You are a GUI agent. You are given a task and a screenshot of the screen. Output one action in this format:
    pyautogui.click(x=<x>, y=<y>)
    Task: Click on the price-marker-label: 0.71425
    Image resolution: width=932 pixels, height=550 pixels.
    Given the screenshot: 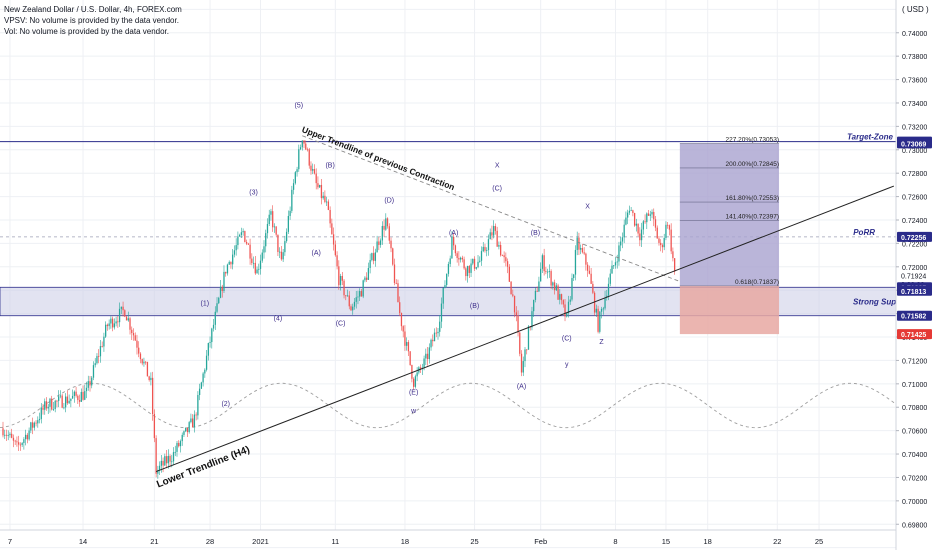 What is the action you would take?
    pyautogui.click(x=913, y=335)
    